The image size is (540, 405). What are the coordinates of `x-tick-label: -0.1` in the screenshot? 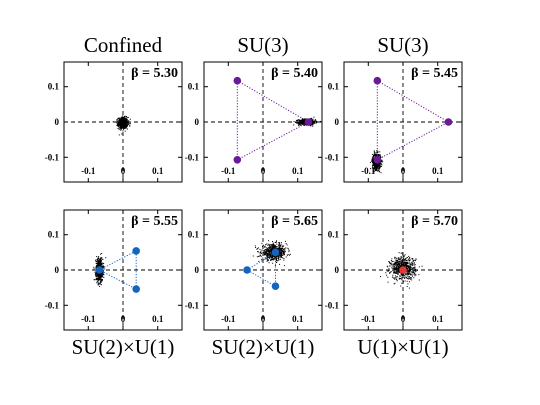 It's located at (368, 171).